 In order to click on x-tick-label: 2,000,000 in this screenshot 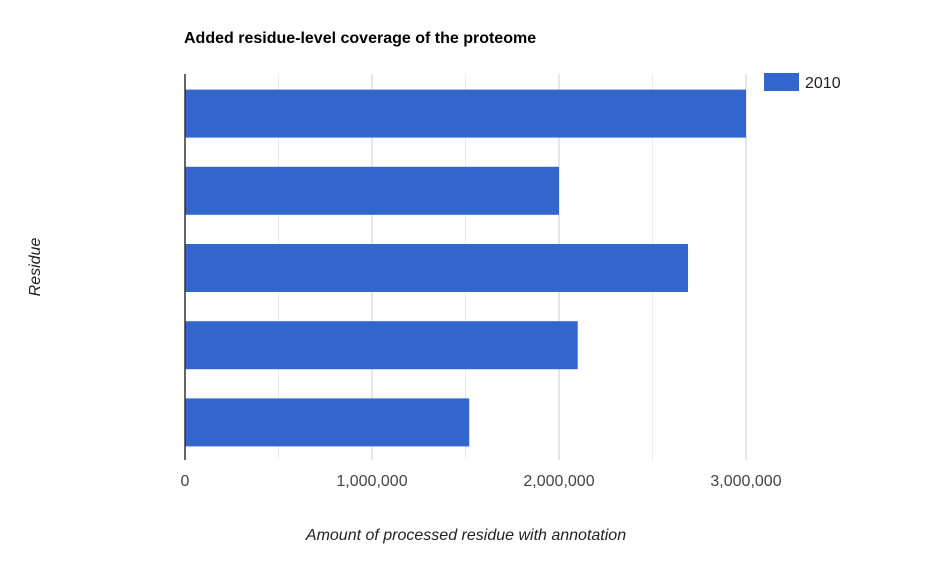, I will do `click(558, 481)`.